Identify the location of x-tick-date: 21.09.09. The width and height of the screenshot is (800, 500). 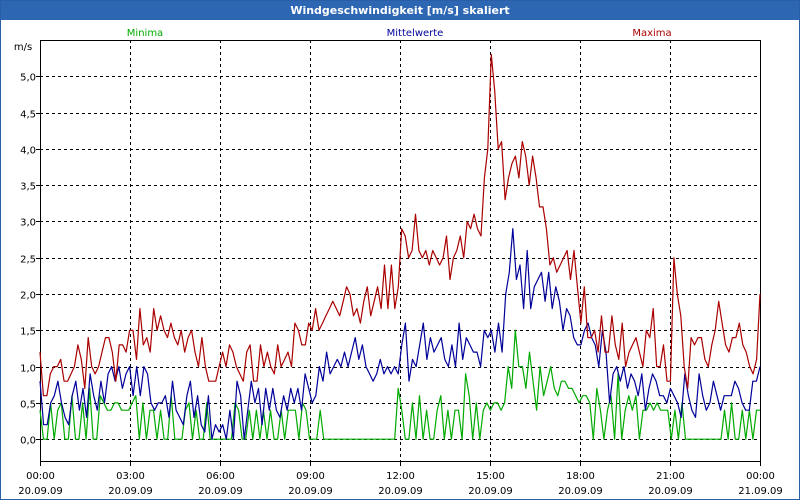
(760, 491).